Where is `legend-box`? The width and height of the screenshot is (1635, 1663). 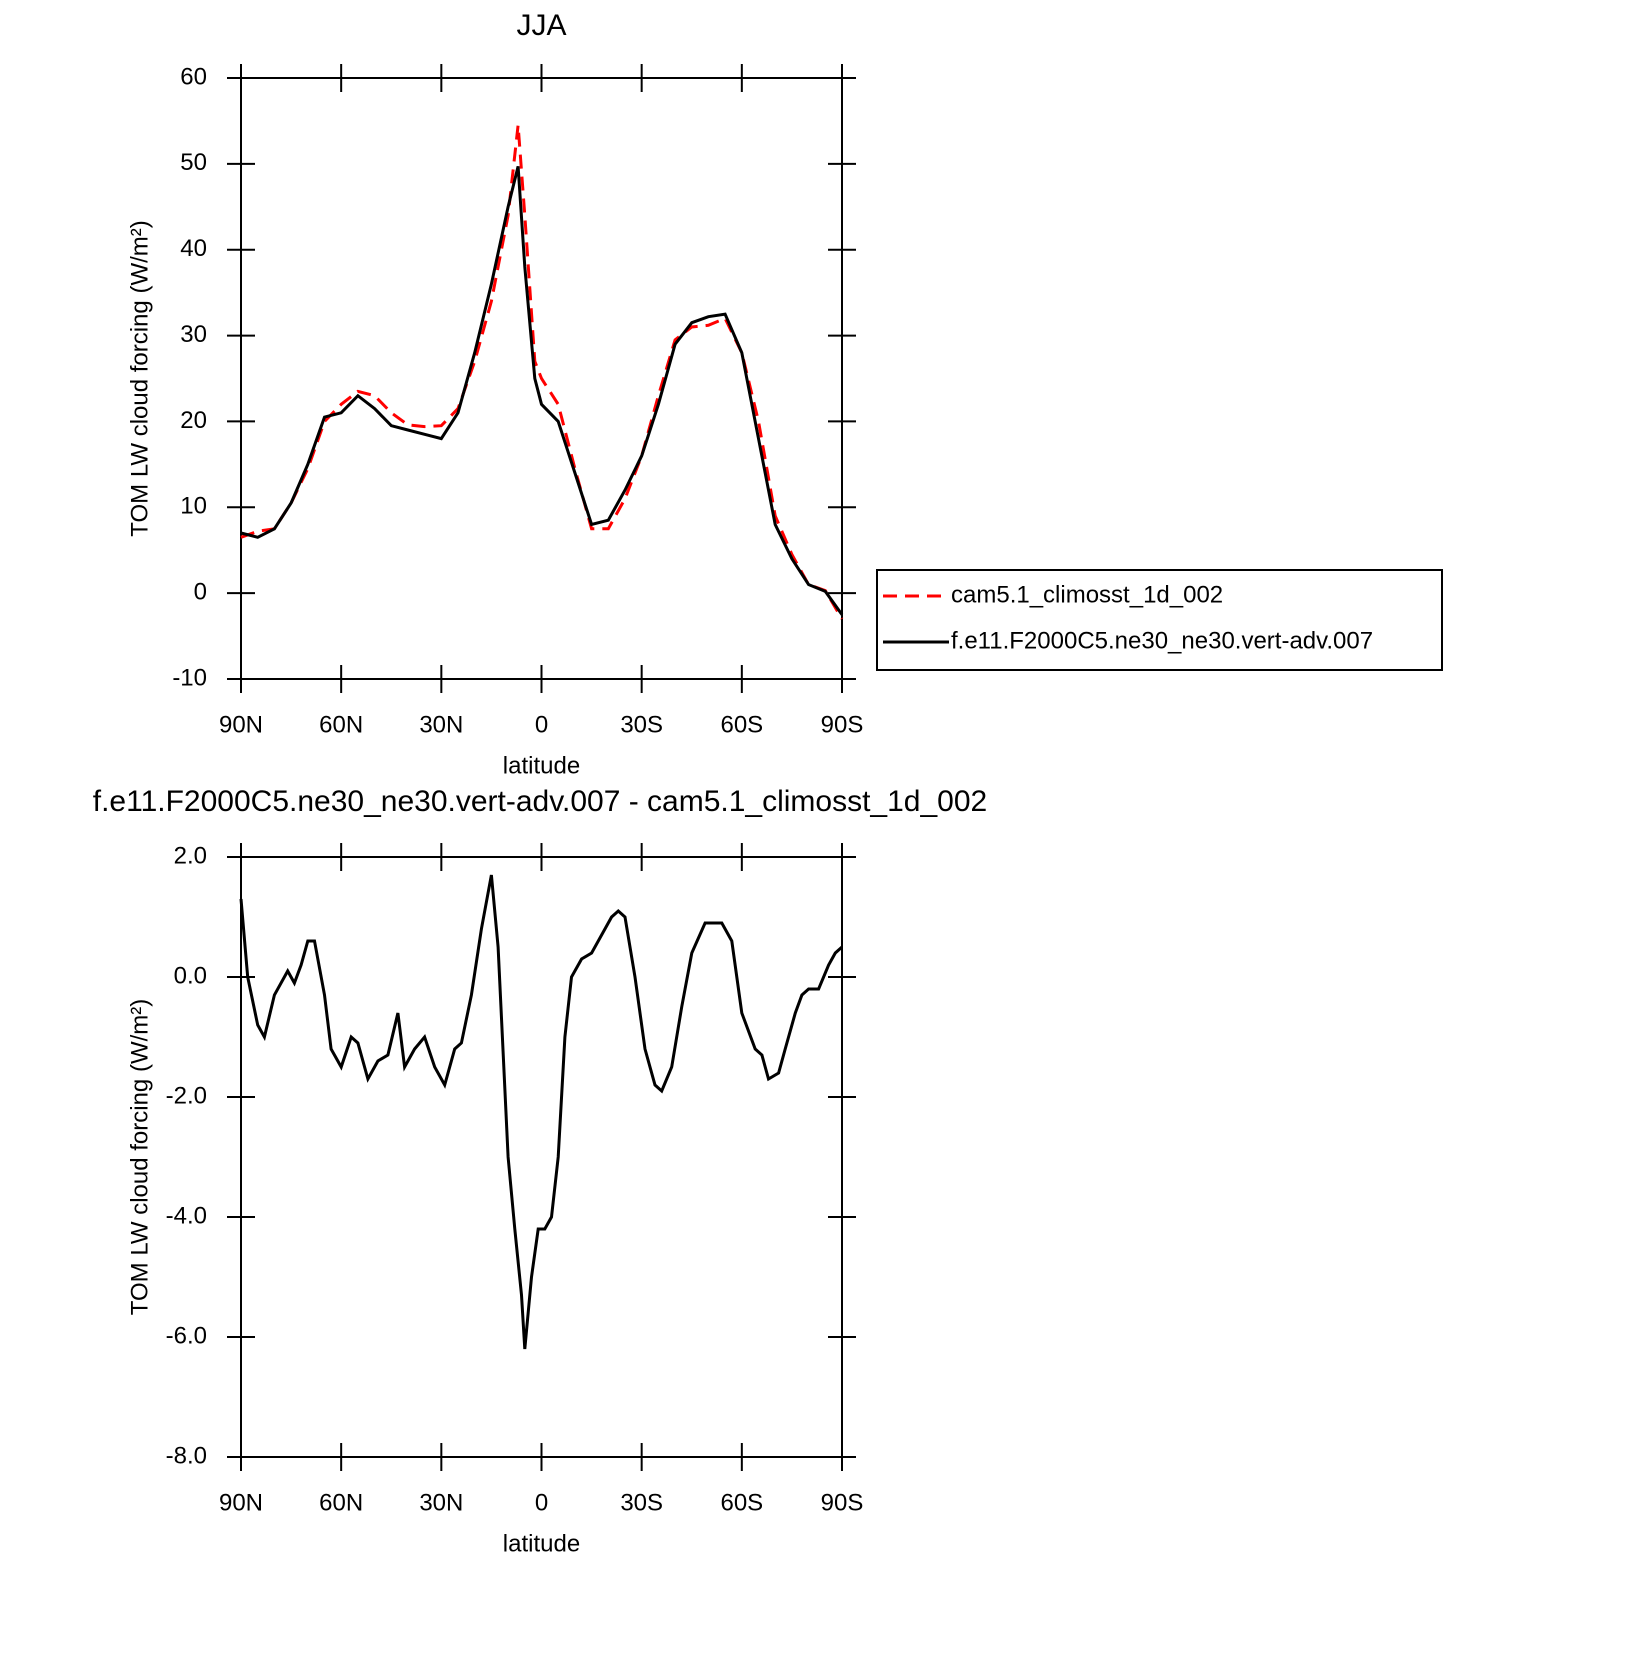 legend-box is located at coordinates (1159, 620).